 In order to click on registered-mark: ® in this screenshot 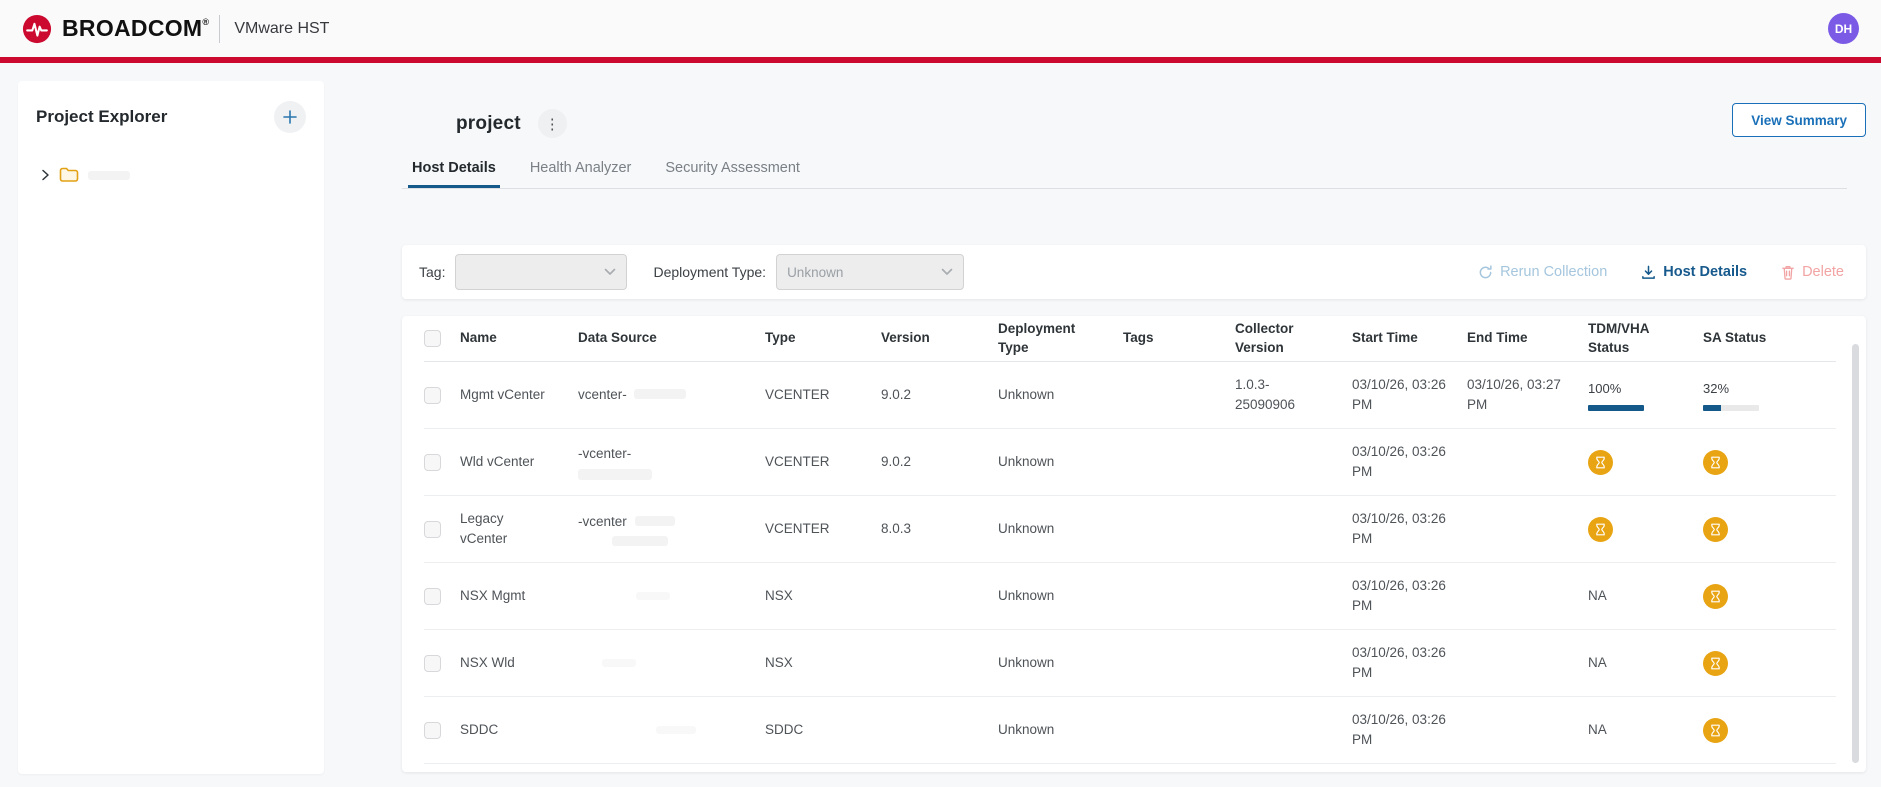, I will do `click(206, 22)`.